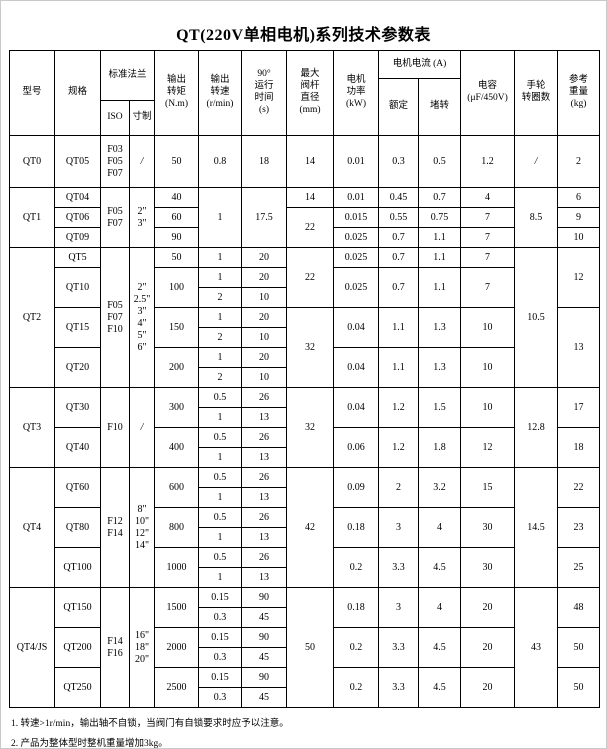 This screenshot has width=607, height=749. I want to click on footnote-2: 2. 产品为整体型时整机重量增加3kg。, so click(89, 743).